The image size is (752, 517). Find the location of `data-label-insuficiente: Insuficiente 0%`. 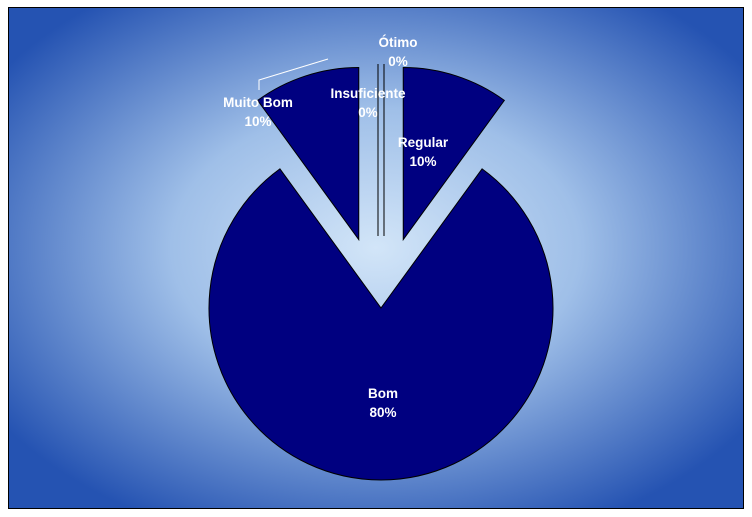

data-label-insuficiente: Insuficiente 0% is located at coordinates (368, 103).